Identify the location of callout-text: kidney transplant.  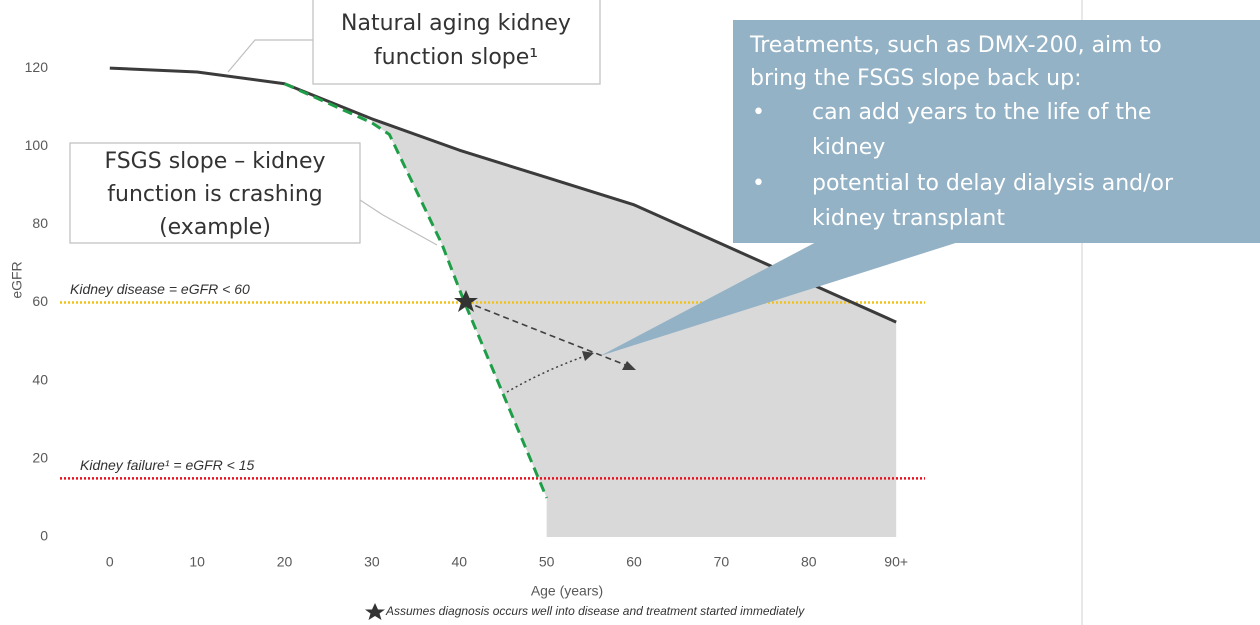
(908, 218).